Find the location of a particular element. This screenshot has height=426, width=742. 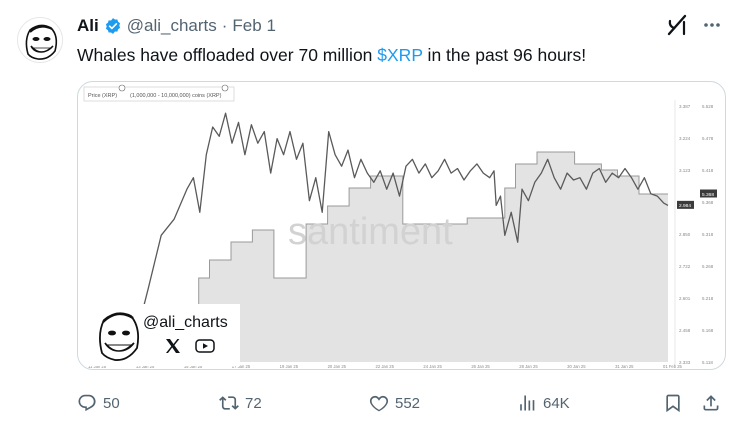

avatar-meme-face-icon is located at coordinates (40, 40).